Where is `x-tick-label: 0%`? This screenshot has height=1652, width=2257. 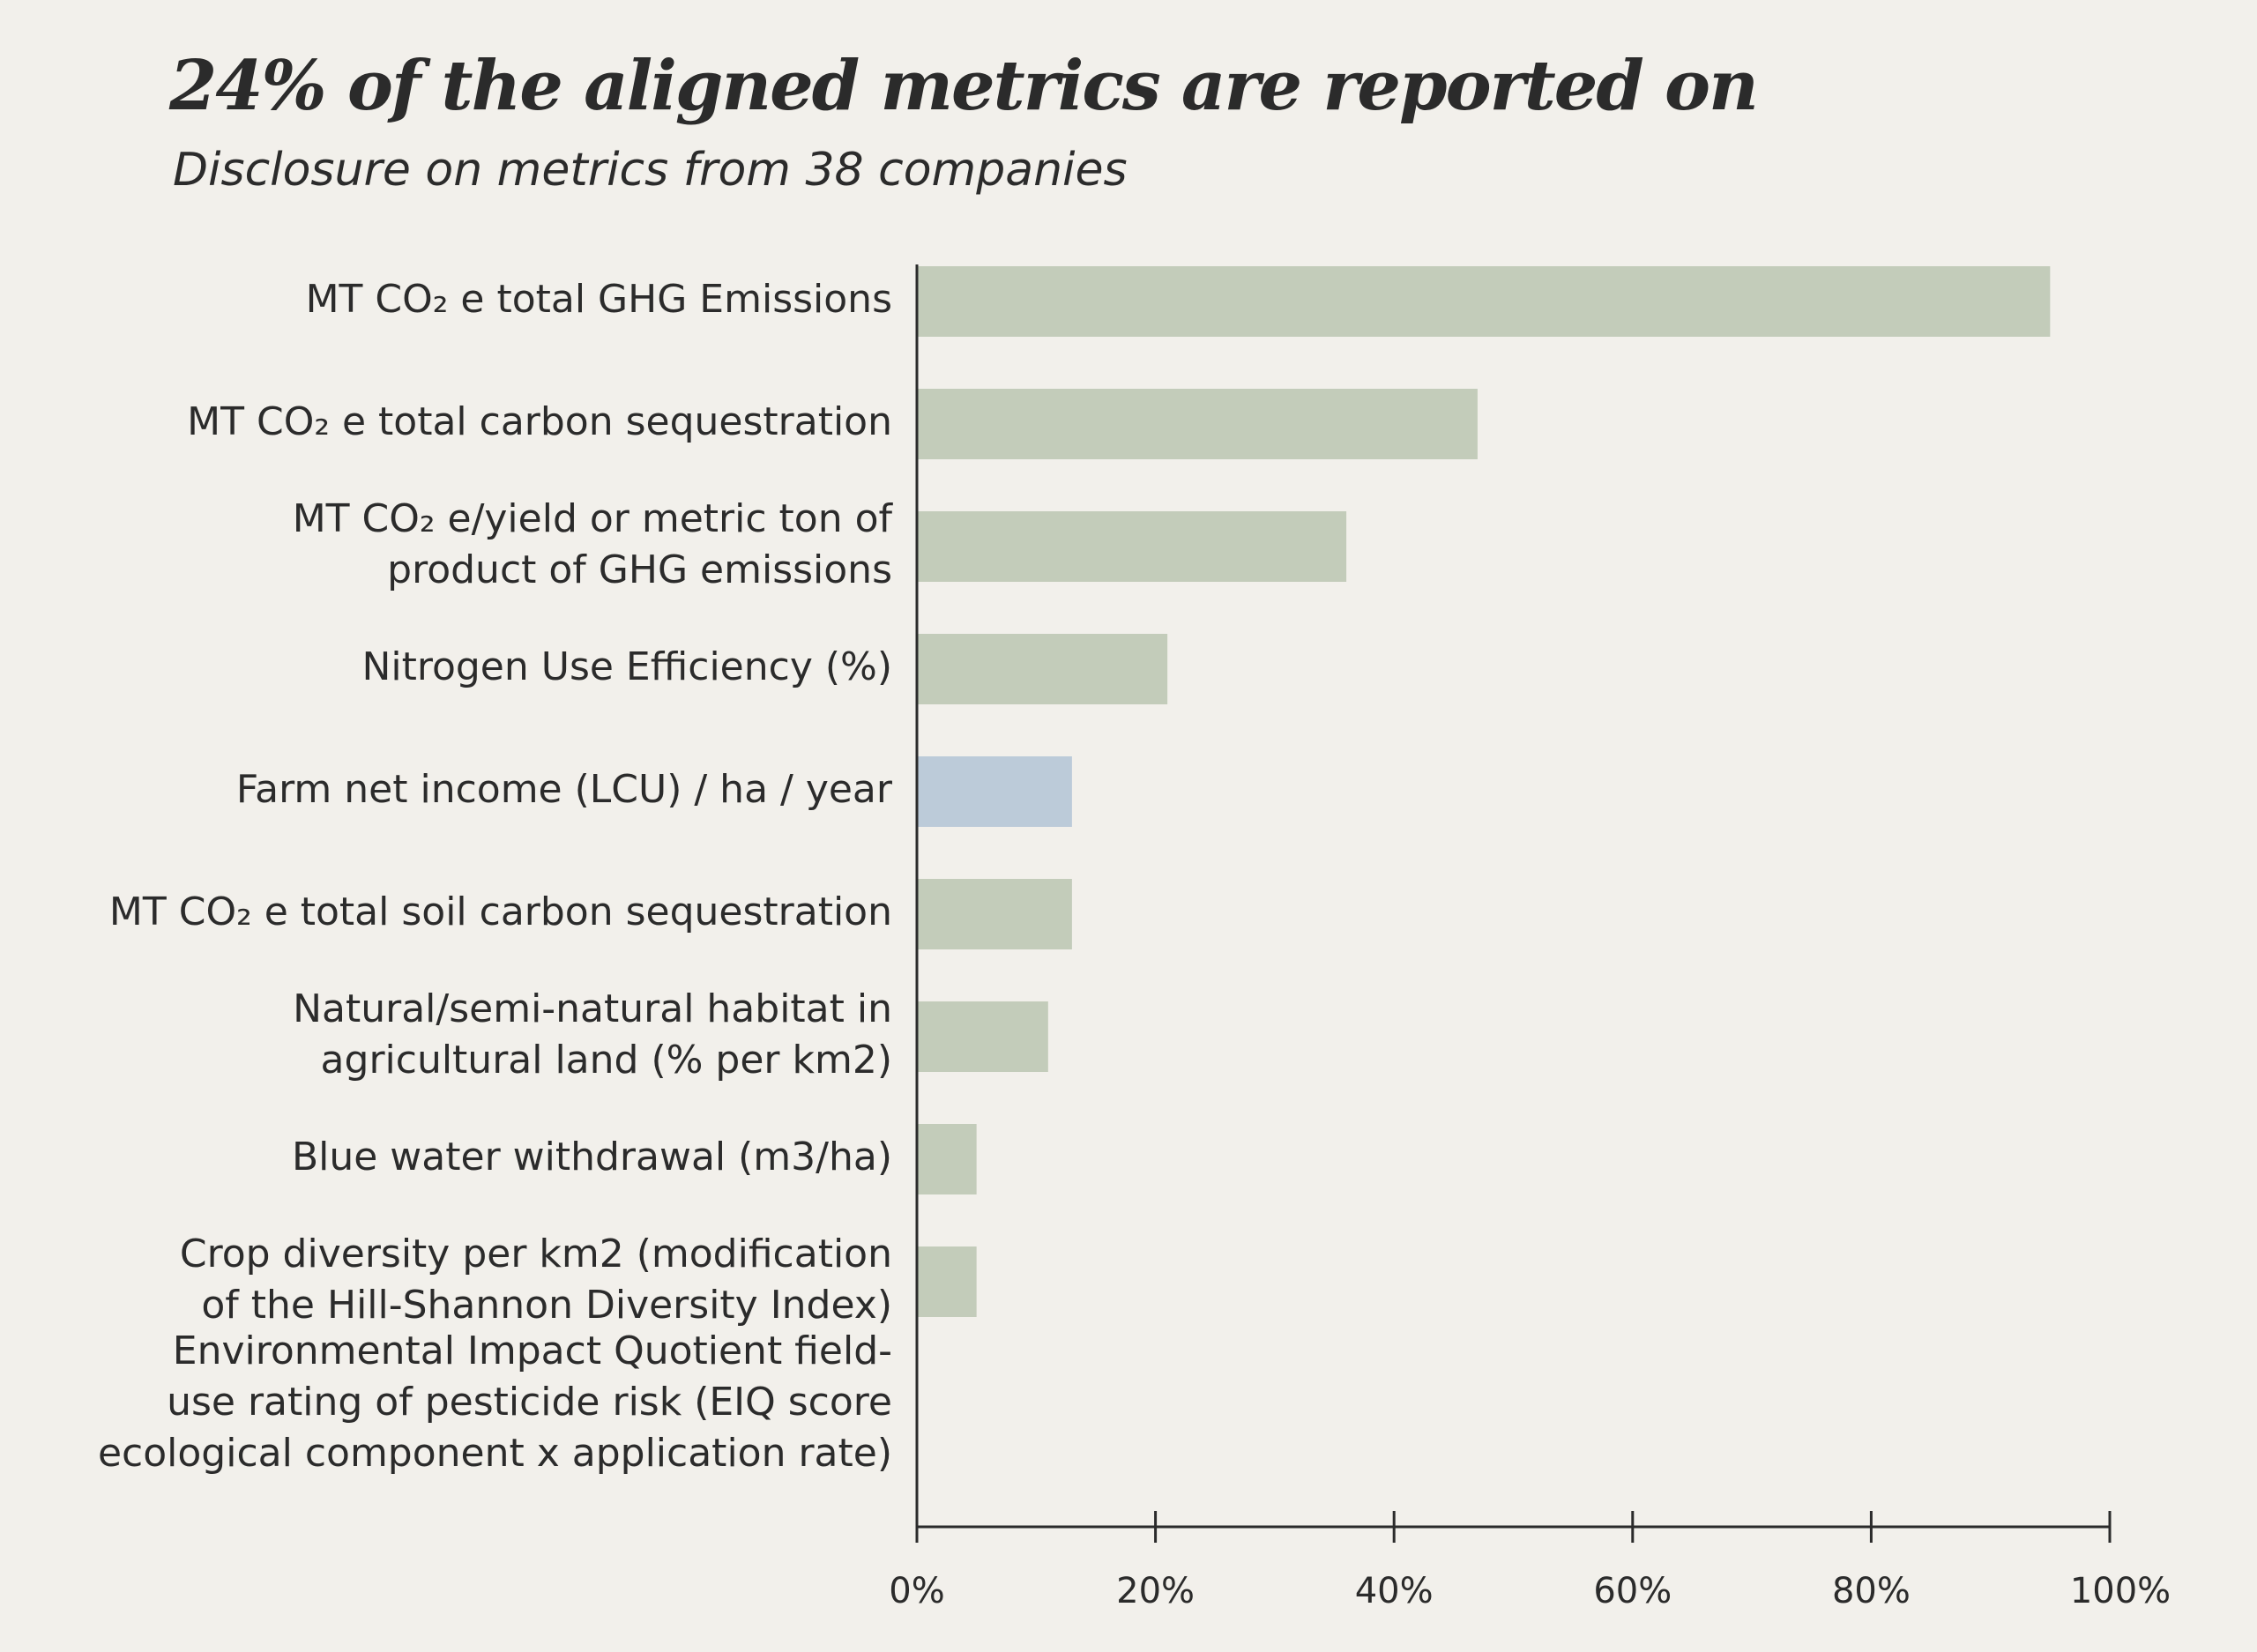 x-tick-label: 0% is located at coordinates (916, 1591).